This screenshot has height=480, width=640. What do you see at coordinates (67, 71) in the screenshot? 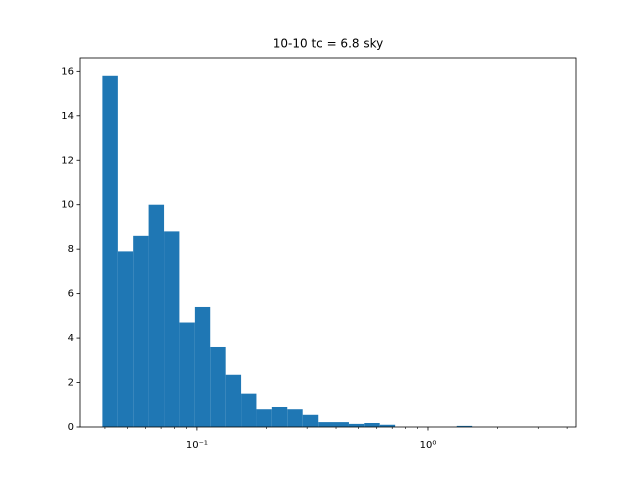
I see `y-tick-label: 16` at bounding box center [67, 71].